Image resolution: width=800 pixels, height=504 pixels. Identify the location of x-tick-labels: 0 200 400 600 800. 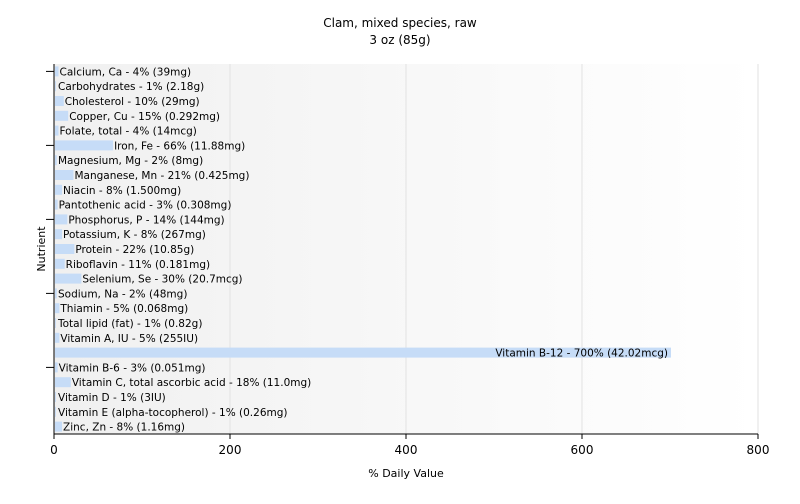
(409, 450).